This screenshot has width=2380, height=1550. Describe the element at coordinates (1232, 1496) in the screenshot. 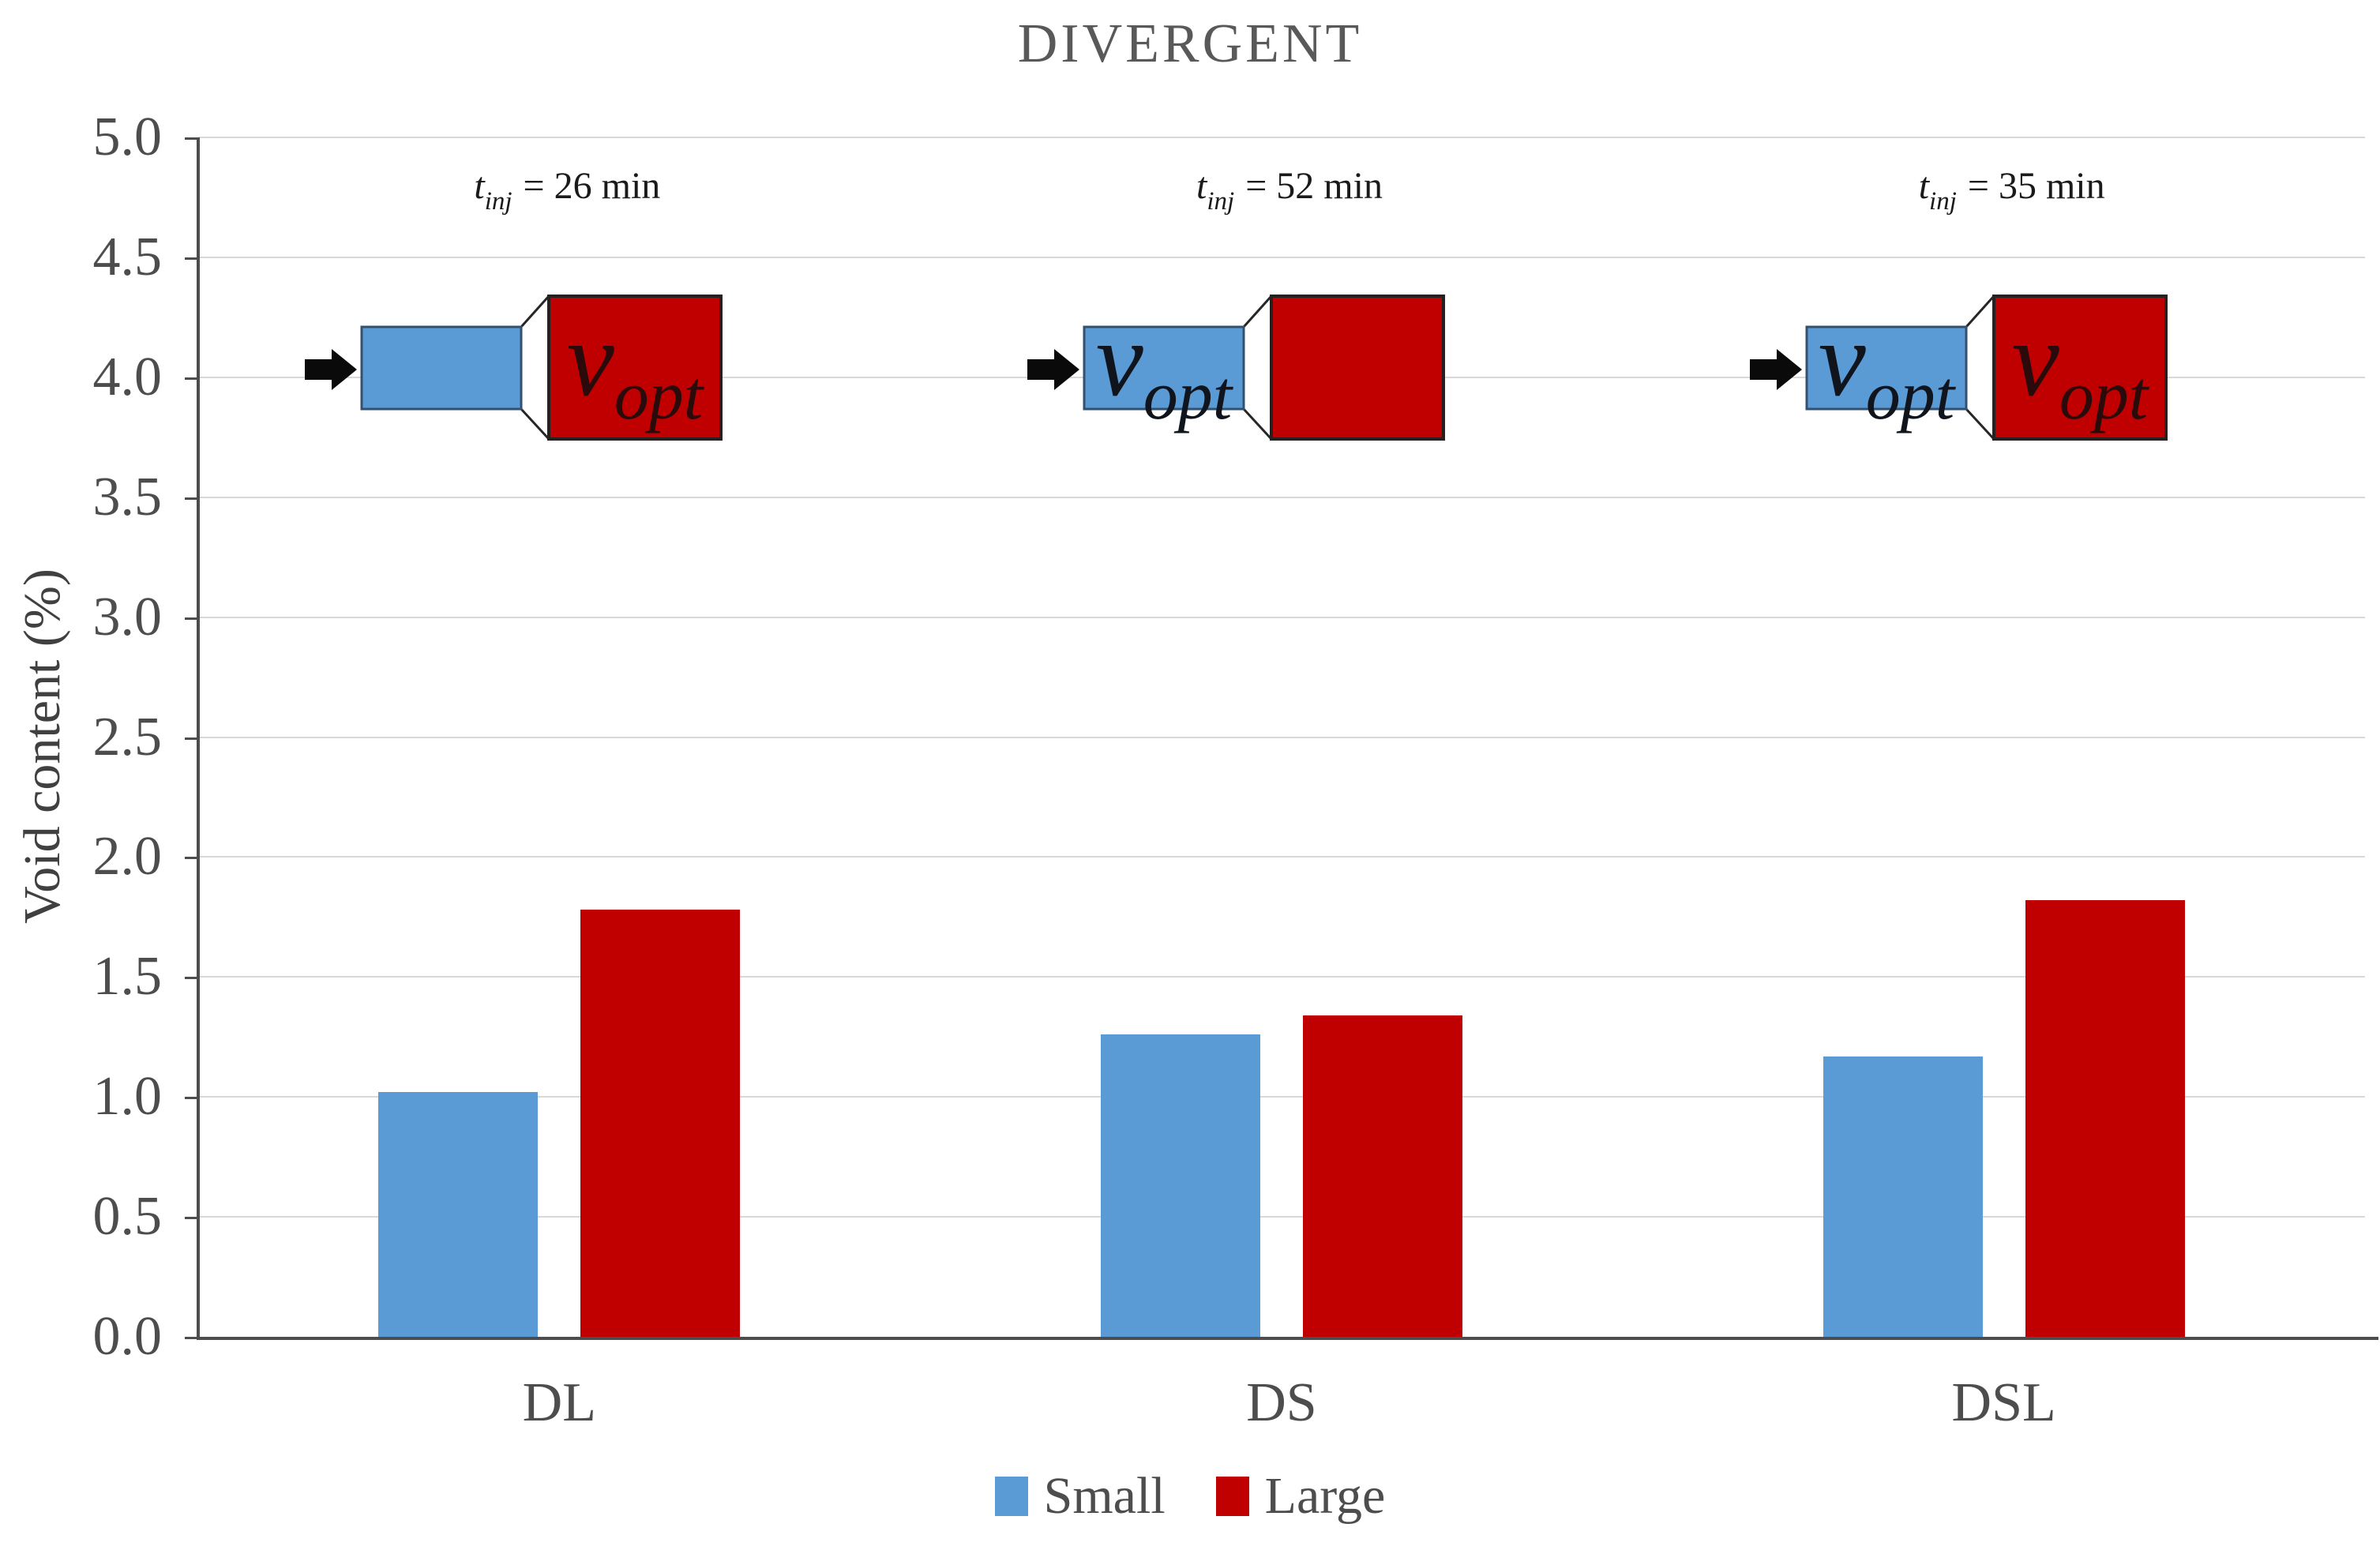

I see `legend-swatch-large` at that location.